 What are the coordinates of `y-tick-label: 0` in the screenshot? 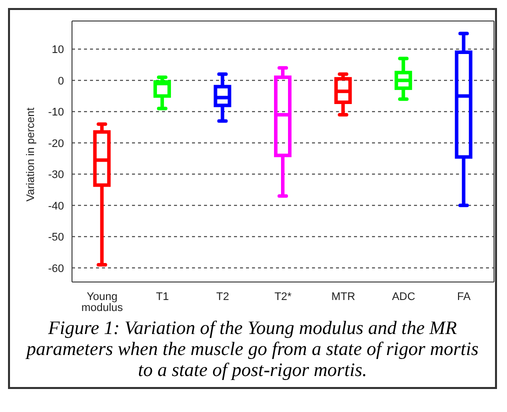 It's located at (61, 81).